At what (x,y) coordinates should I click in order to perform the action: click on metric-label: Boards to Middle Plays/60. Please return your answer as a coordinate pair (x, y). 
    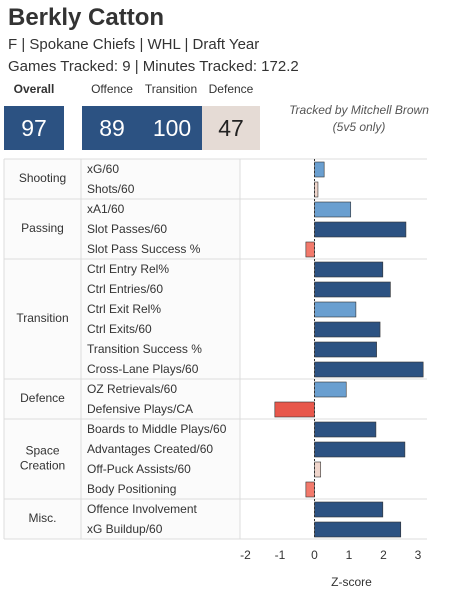
    Looking at the image, I should click on (157, 429).